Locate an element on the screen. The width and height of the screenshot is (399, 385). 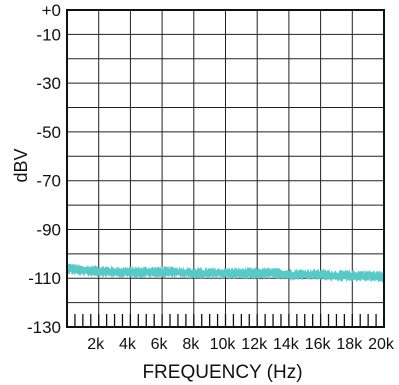
x-tick-label: 16k is located at coordinates (318, 344).